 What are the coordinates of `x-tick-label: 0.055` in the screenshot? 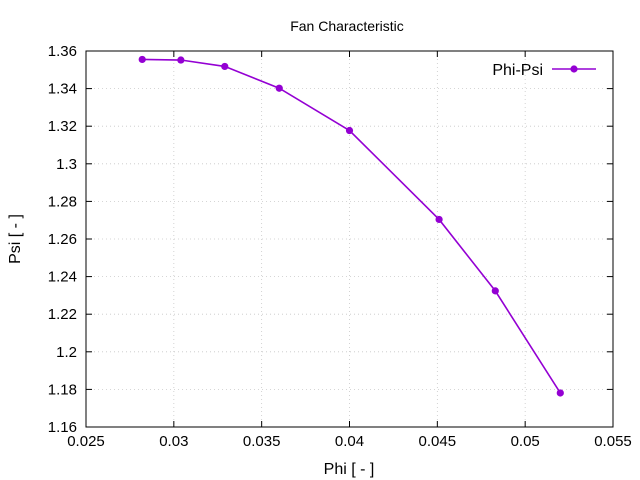 It's located at (613, 441).